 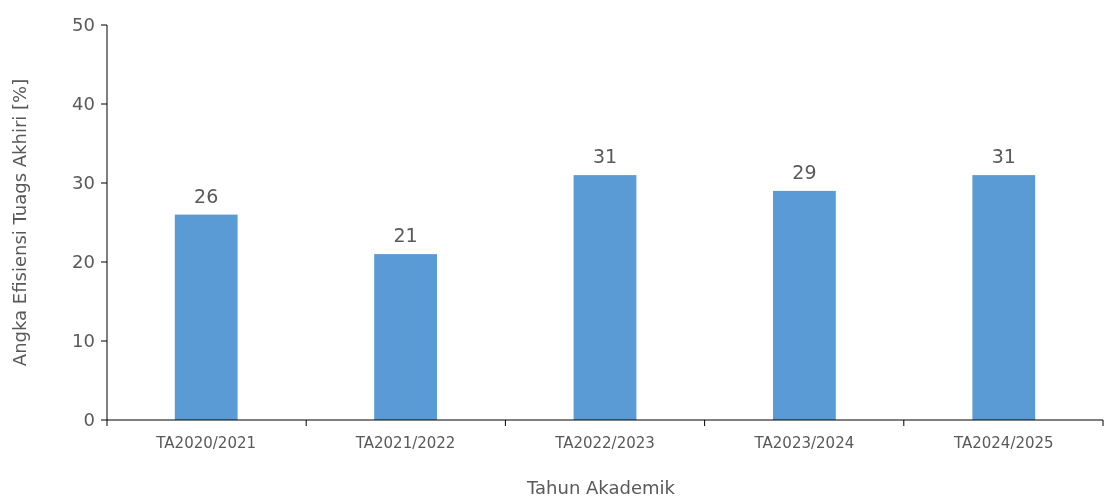 What do you see at coordinates (83, 262) in the screenshot?
I see `y-tick-label: 20` at bounding box center [83, 262].